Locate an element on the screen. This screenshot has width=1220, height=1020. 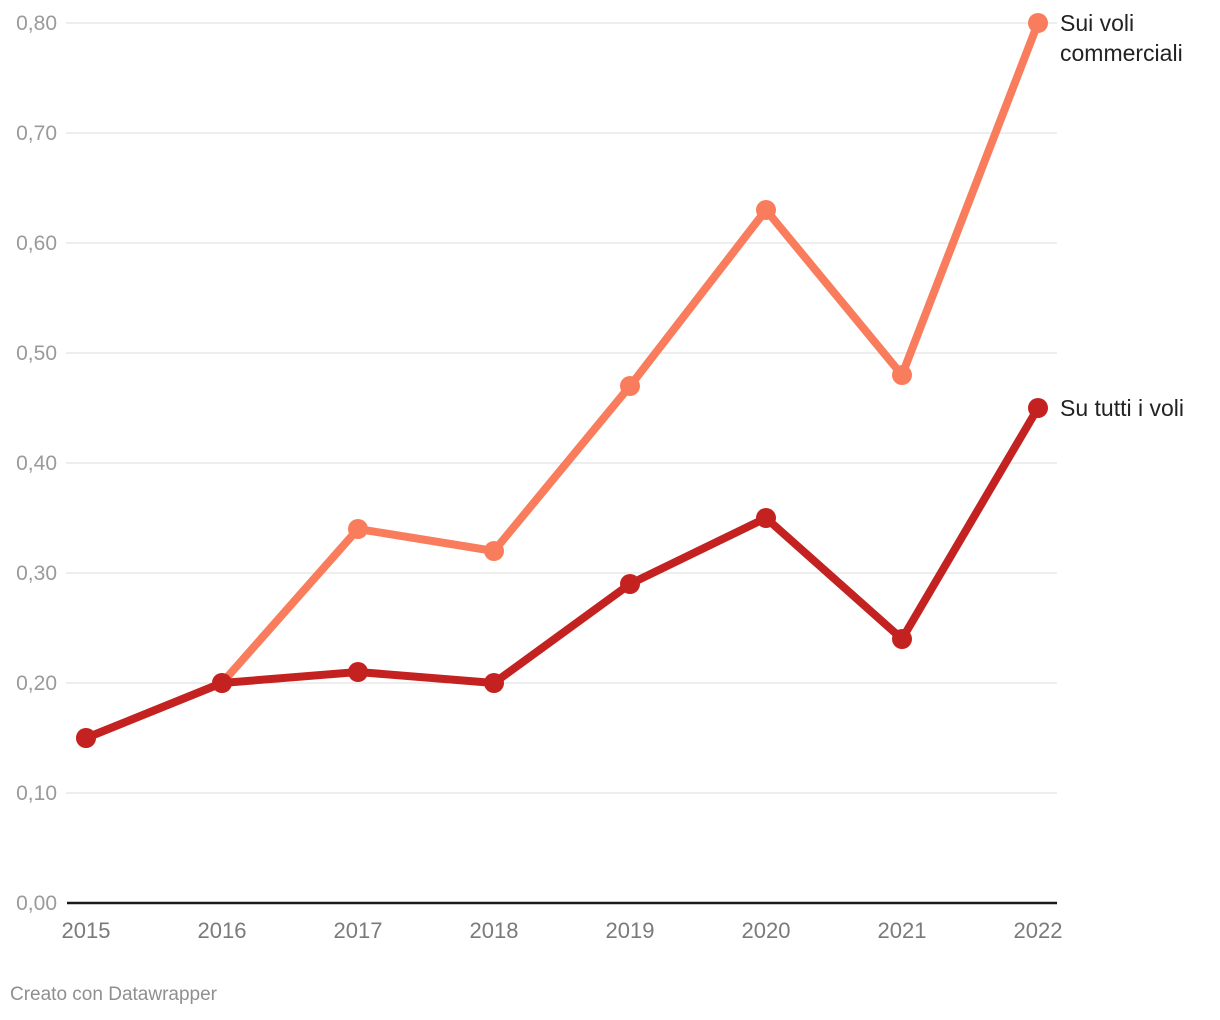
x-tick-label: 2017 is located at coordinates (358, 930).